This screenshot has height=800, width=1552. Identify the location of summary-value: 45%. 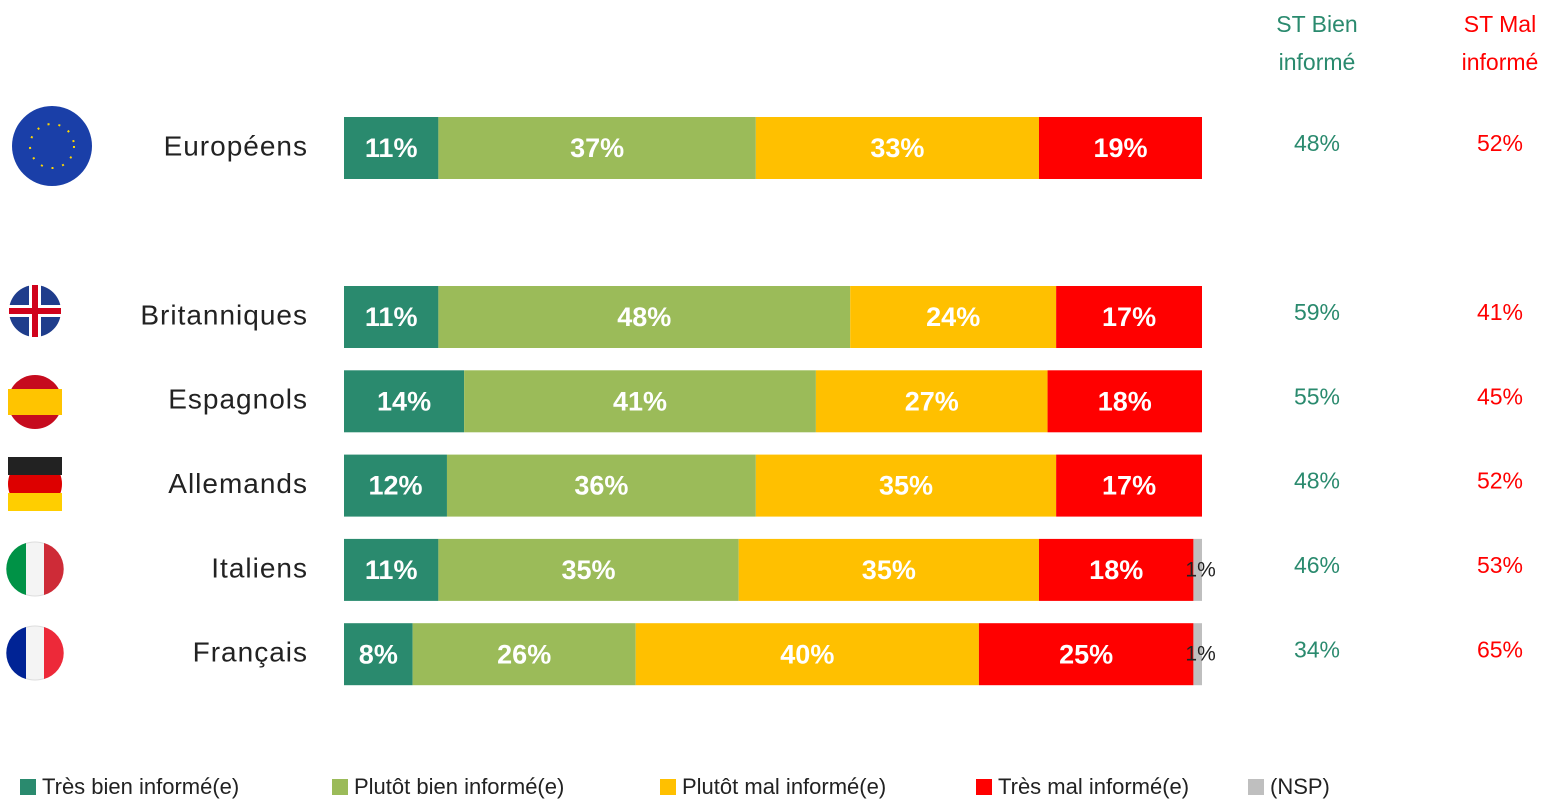
(1500, 396).